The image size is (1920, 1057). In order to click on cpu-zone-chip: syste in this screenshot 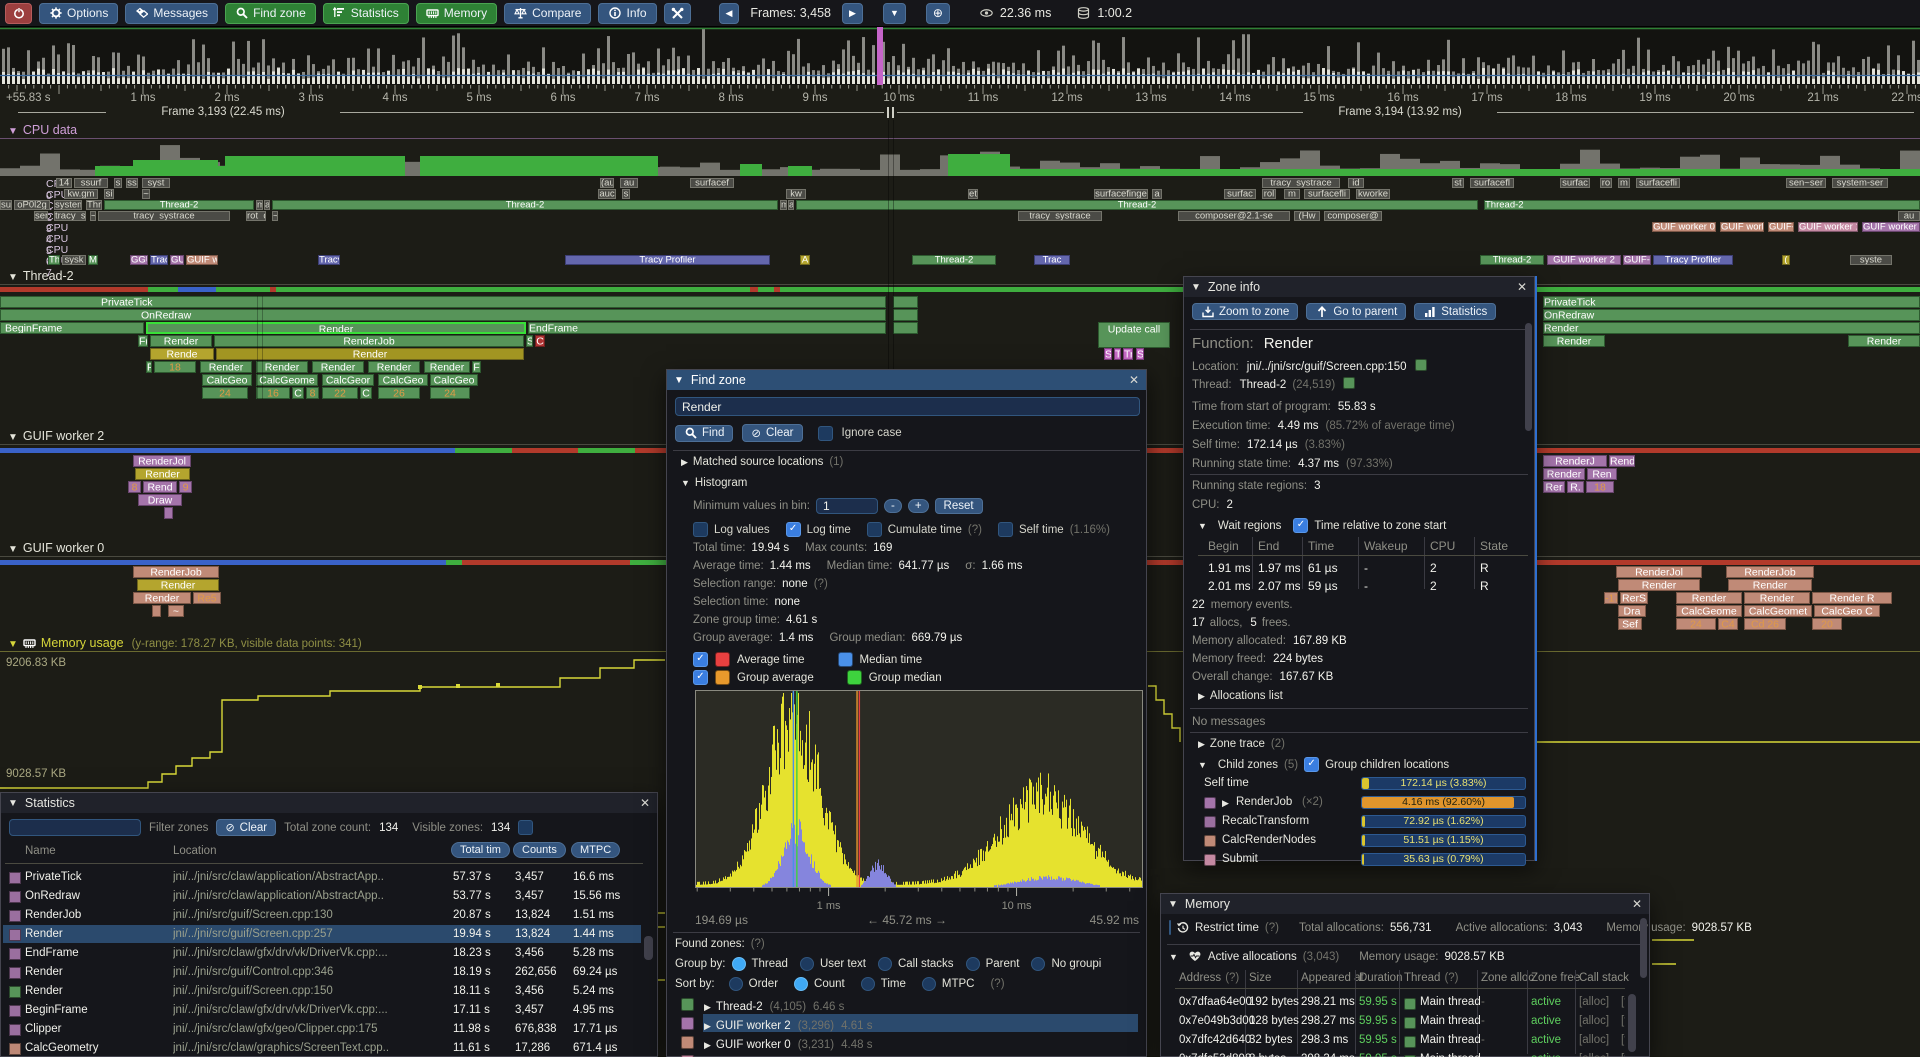, I will do `click(1871, 260)`.